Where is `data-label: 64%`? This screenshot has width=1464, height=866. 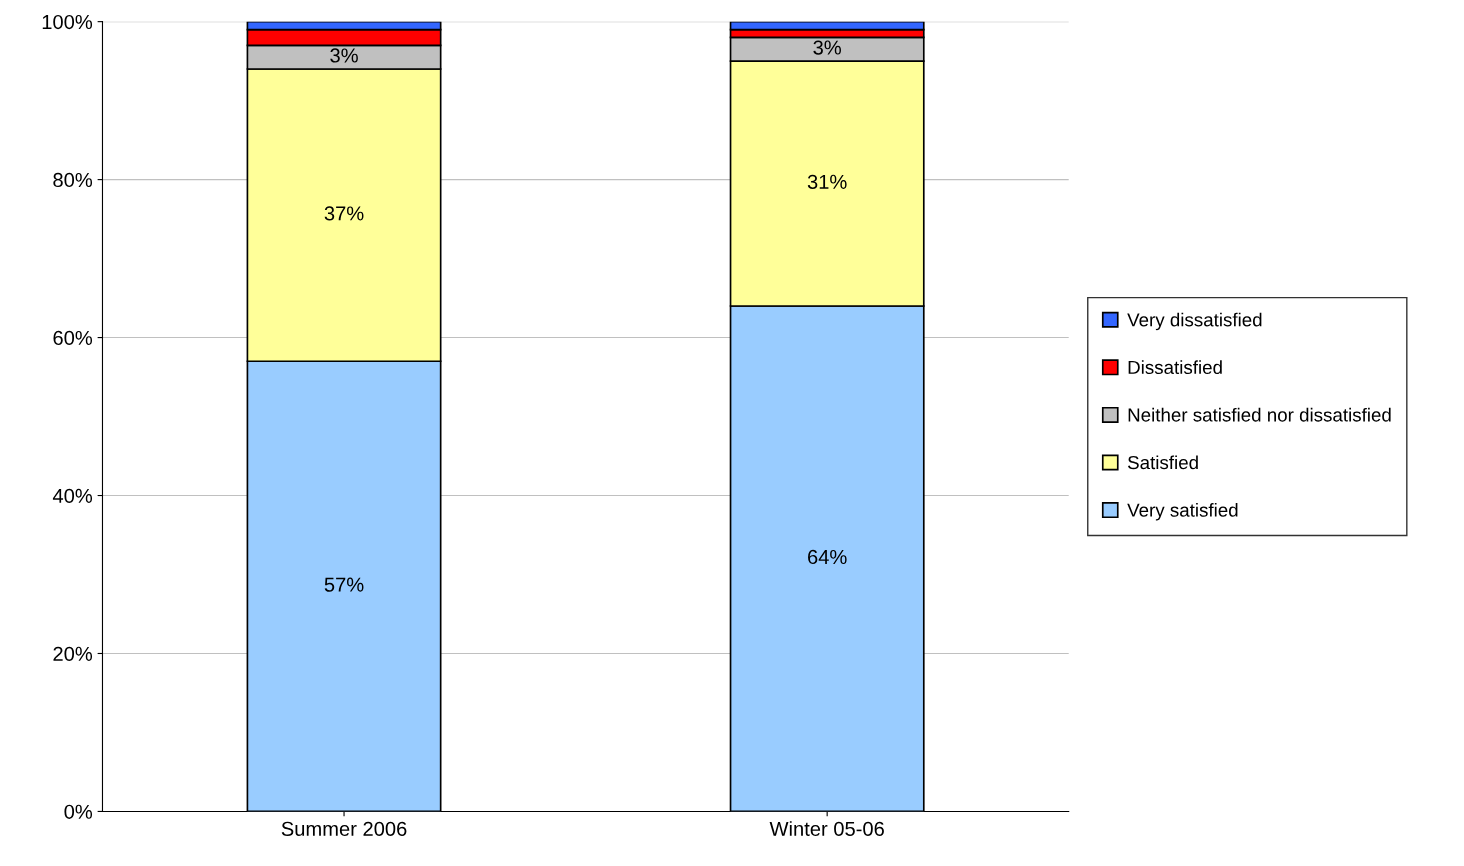 data-label: 64% is located at coordinates (827, 557).